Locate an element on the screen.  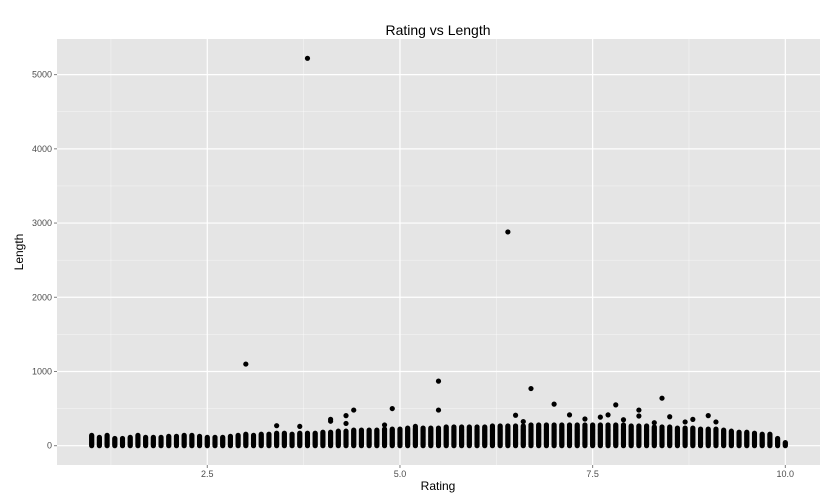
x-axis-title: Rating is located at coordinates (438, 486).